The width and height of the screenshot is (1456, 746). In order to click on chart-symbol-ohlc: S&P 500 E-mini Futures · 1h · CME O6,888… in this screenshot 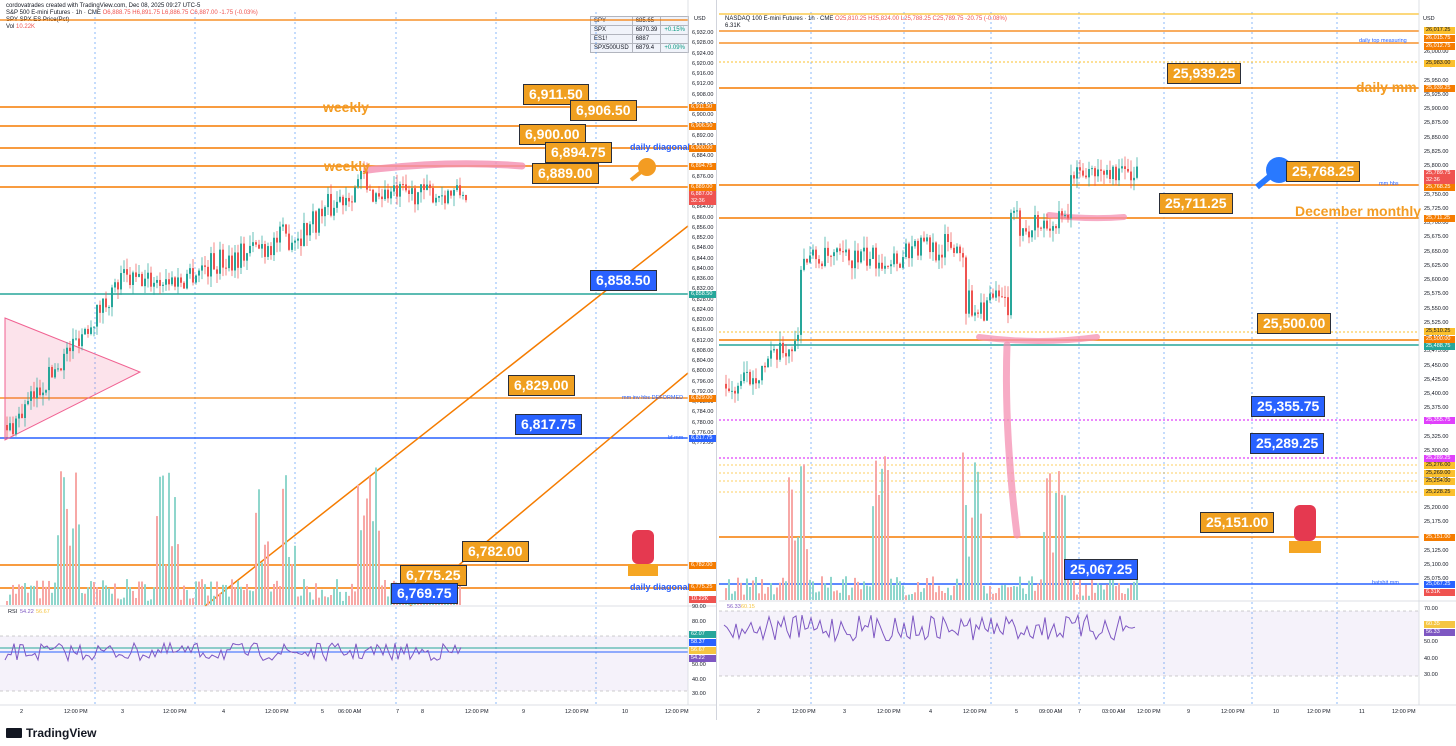, I will do `click(132, 13)`.